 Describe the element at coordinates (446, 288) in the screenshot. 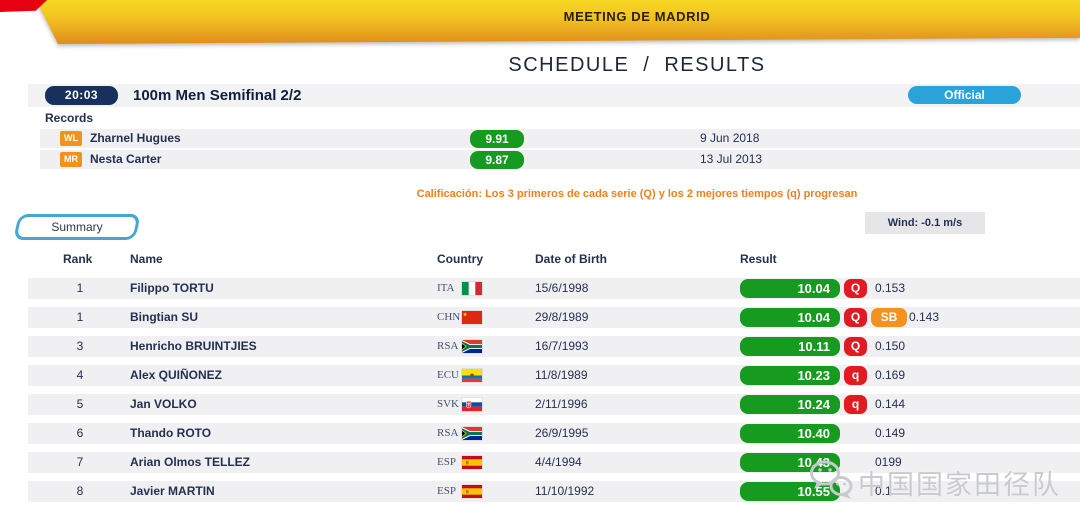

I see `country-code: ITA` at that location.